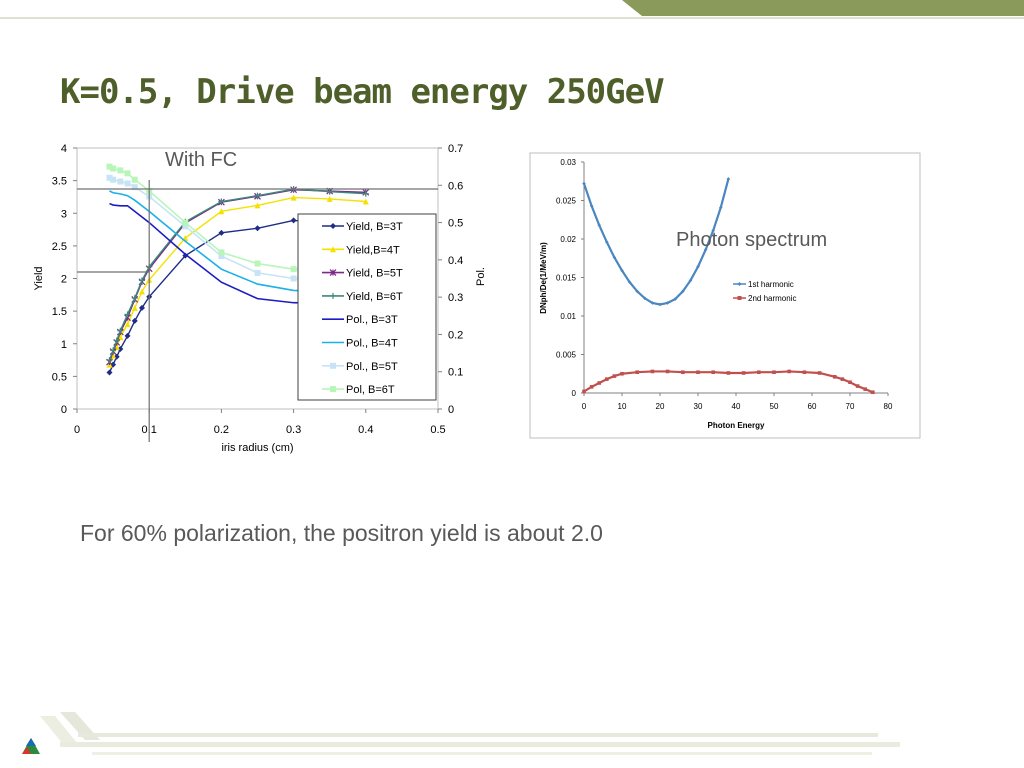  I want to click on legend-item: Pol., B=5T, so click(360, 367).